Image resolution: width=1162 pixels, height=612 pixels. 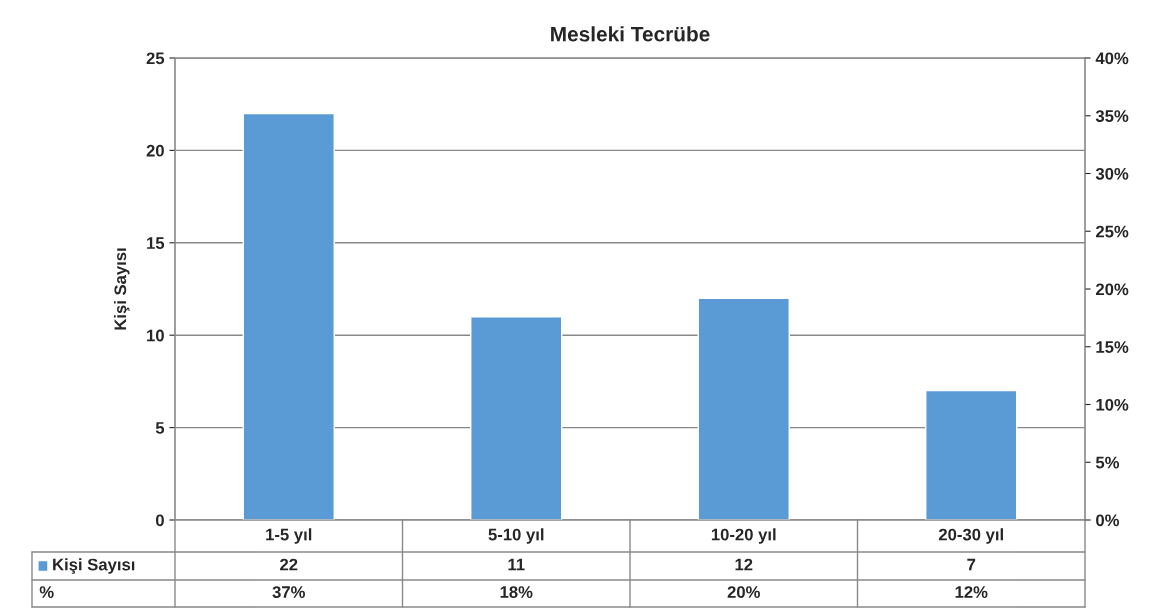 I want to click on y-tick-label: 15, so click(x=156, y=243).